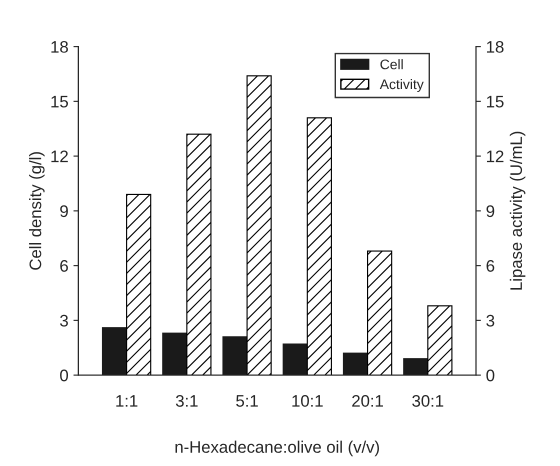  I want to click on y2-tick-label: 12, so click(495, 156).